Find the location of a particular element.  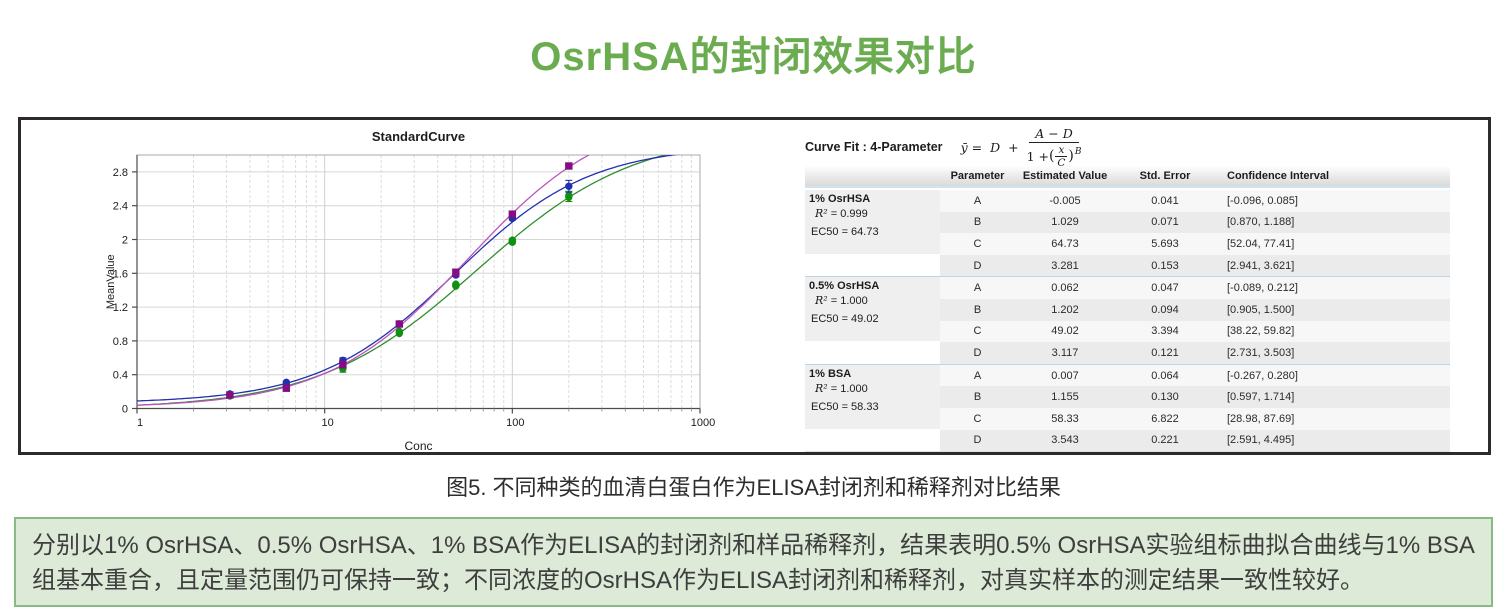

svg-text: 2 is located at coordinates (125, 241).